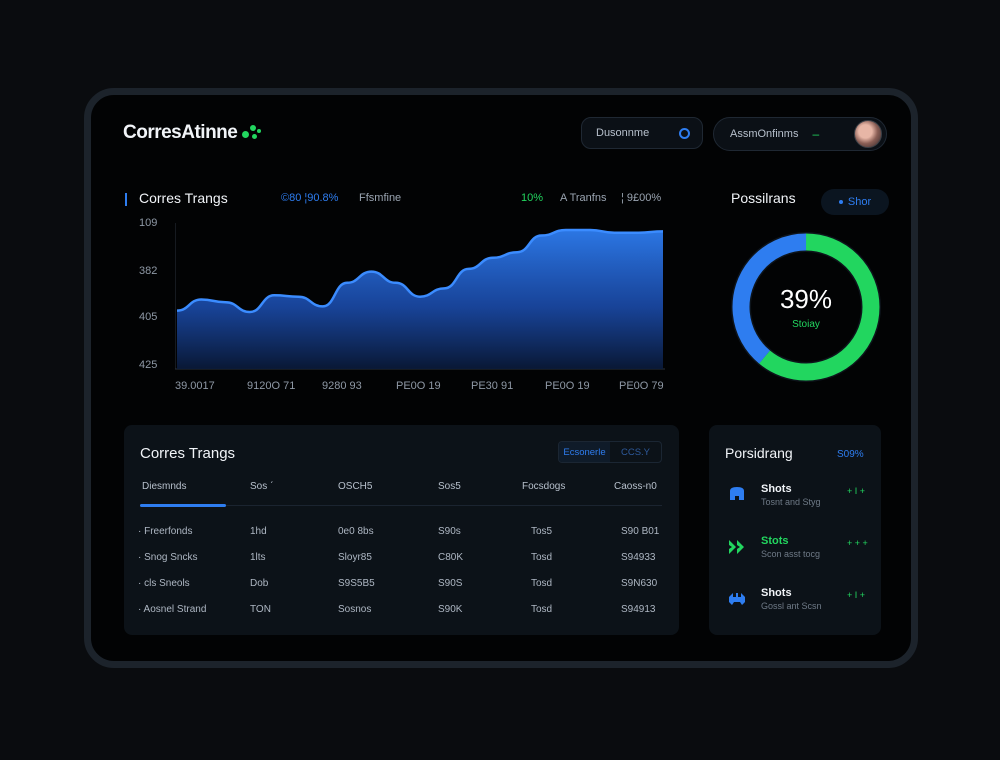 The width and height of the screenshot is (1000, 760). Describe the element at coordinates (791, 502) in the screenshot. I see `list-item-sub: Tosnt and Styg` at that location.